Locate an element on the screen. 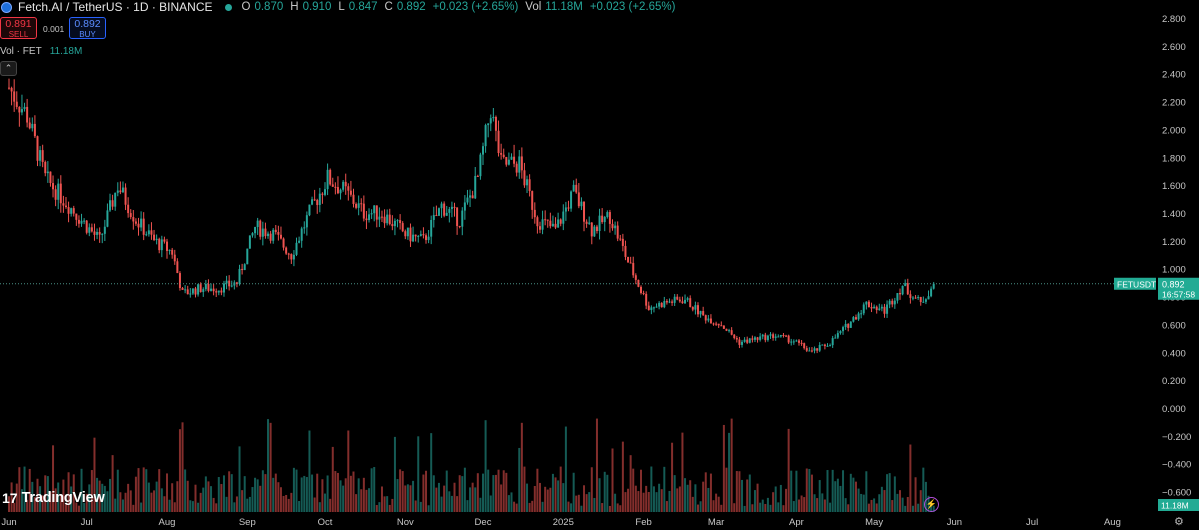 The image size is (1199, 530). lightning-icon: ⚡ is located at coordinates (931, 504).